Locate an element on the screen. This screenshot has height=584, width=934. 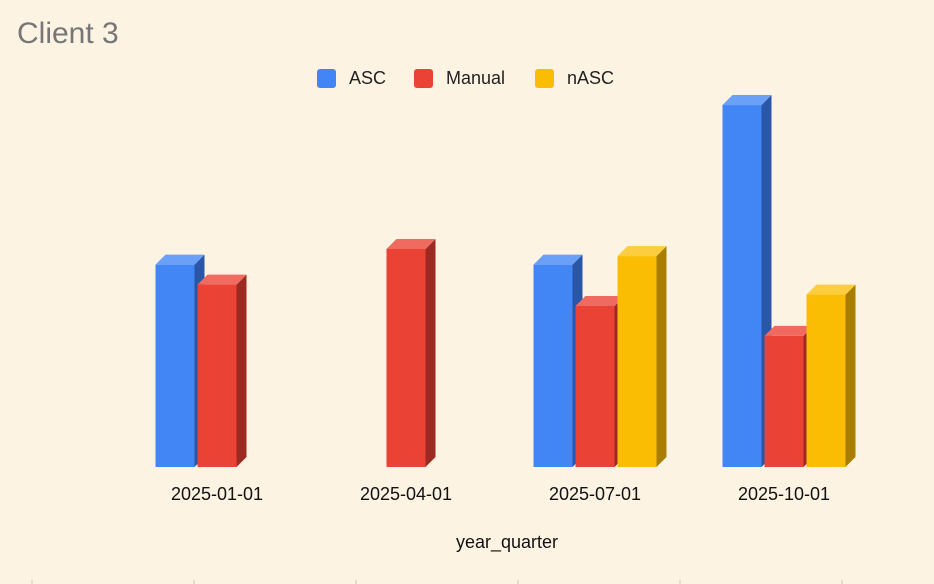
legend-label: ASC is located at coordinates (367, 78).